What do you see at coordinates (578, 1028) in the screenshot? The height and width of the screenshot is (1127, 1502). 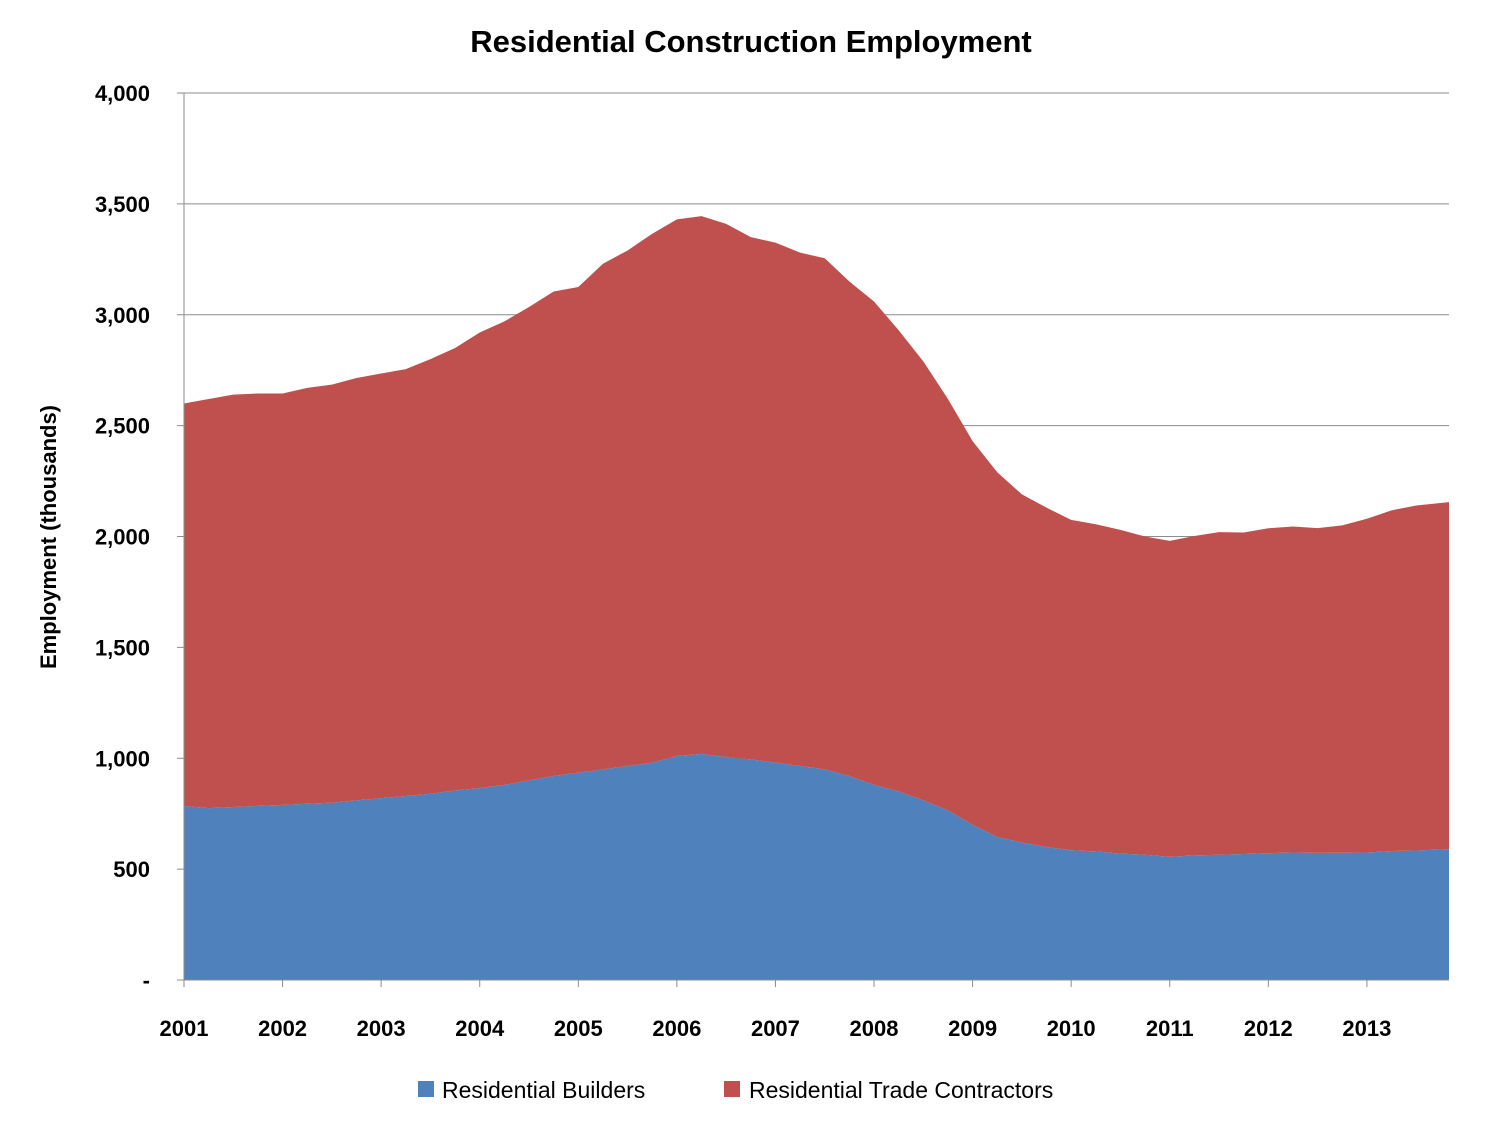 I see `x-tick-label-2005: 2005` at bounding box center [578, 1028].